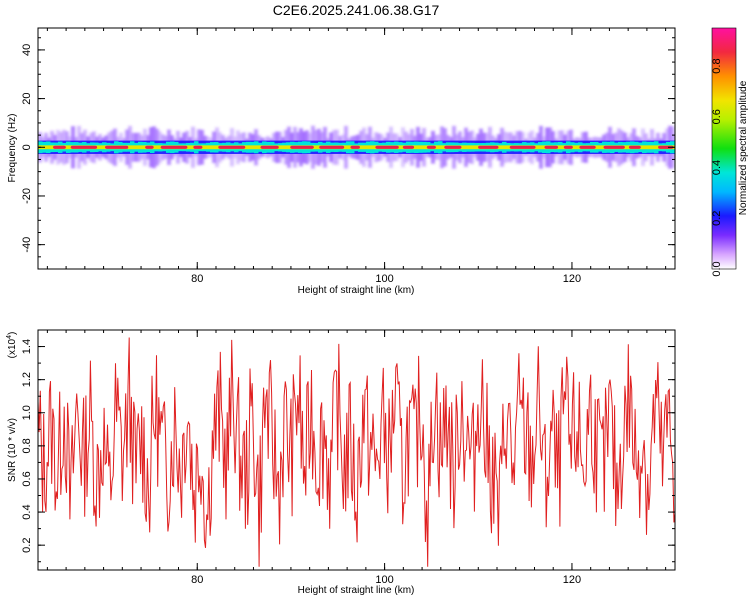 Image resolution: width=750 pixels, height=600 pixels. Describe the element at coordinates (27, 445) in the screenshot. I see `y-tick-label: 0.8` at that location.